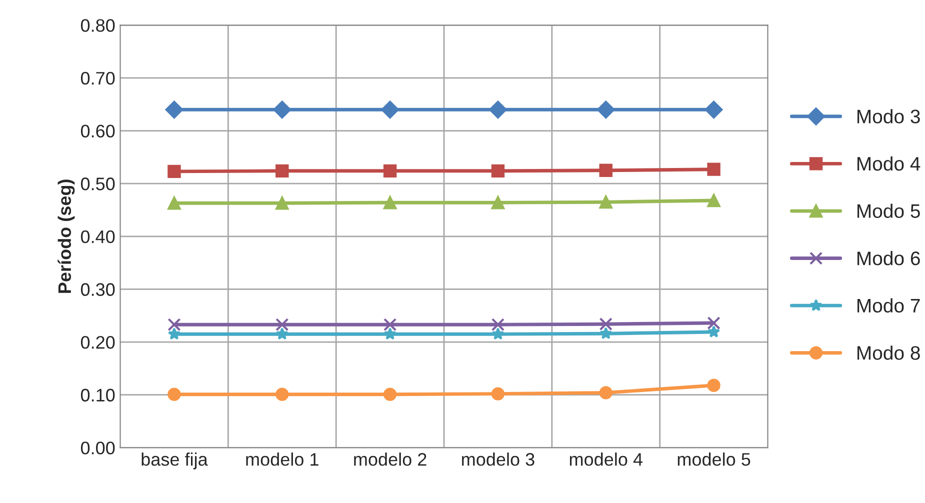 This screenshot has width=925, height=503. What do you see at coordinates (888, 353) in the screenshot?
I see `legend-label: Modo 8` at bounding box center [888, 353].